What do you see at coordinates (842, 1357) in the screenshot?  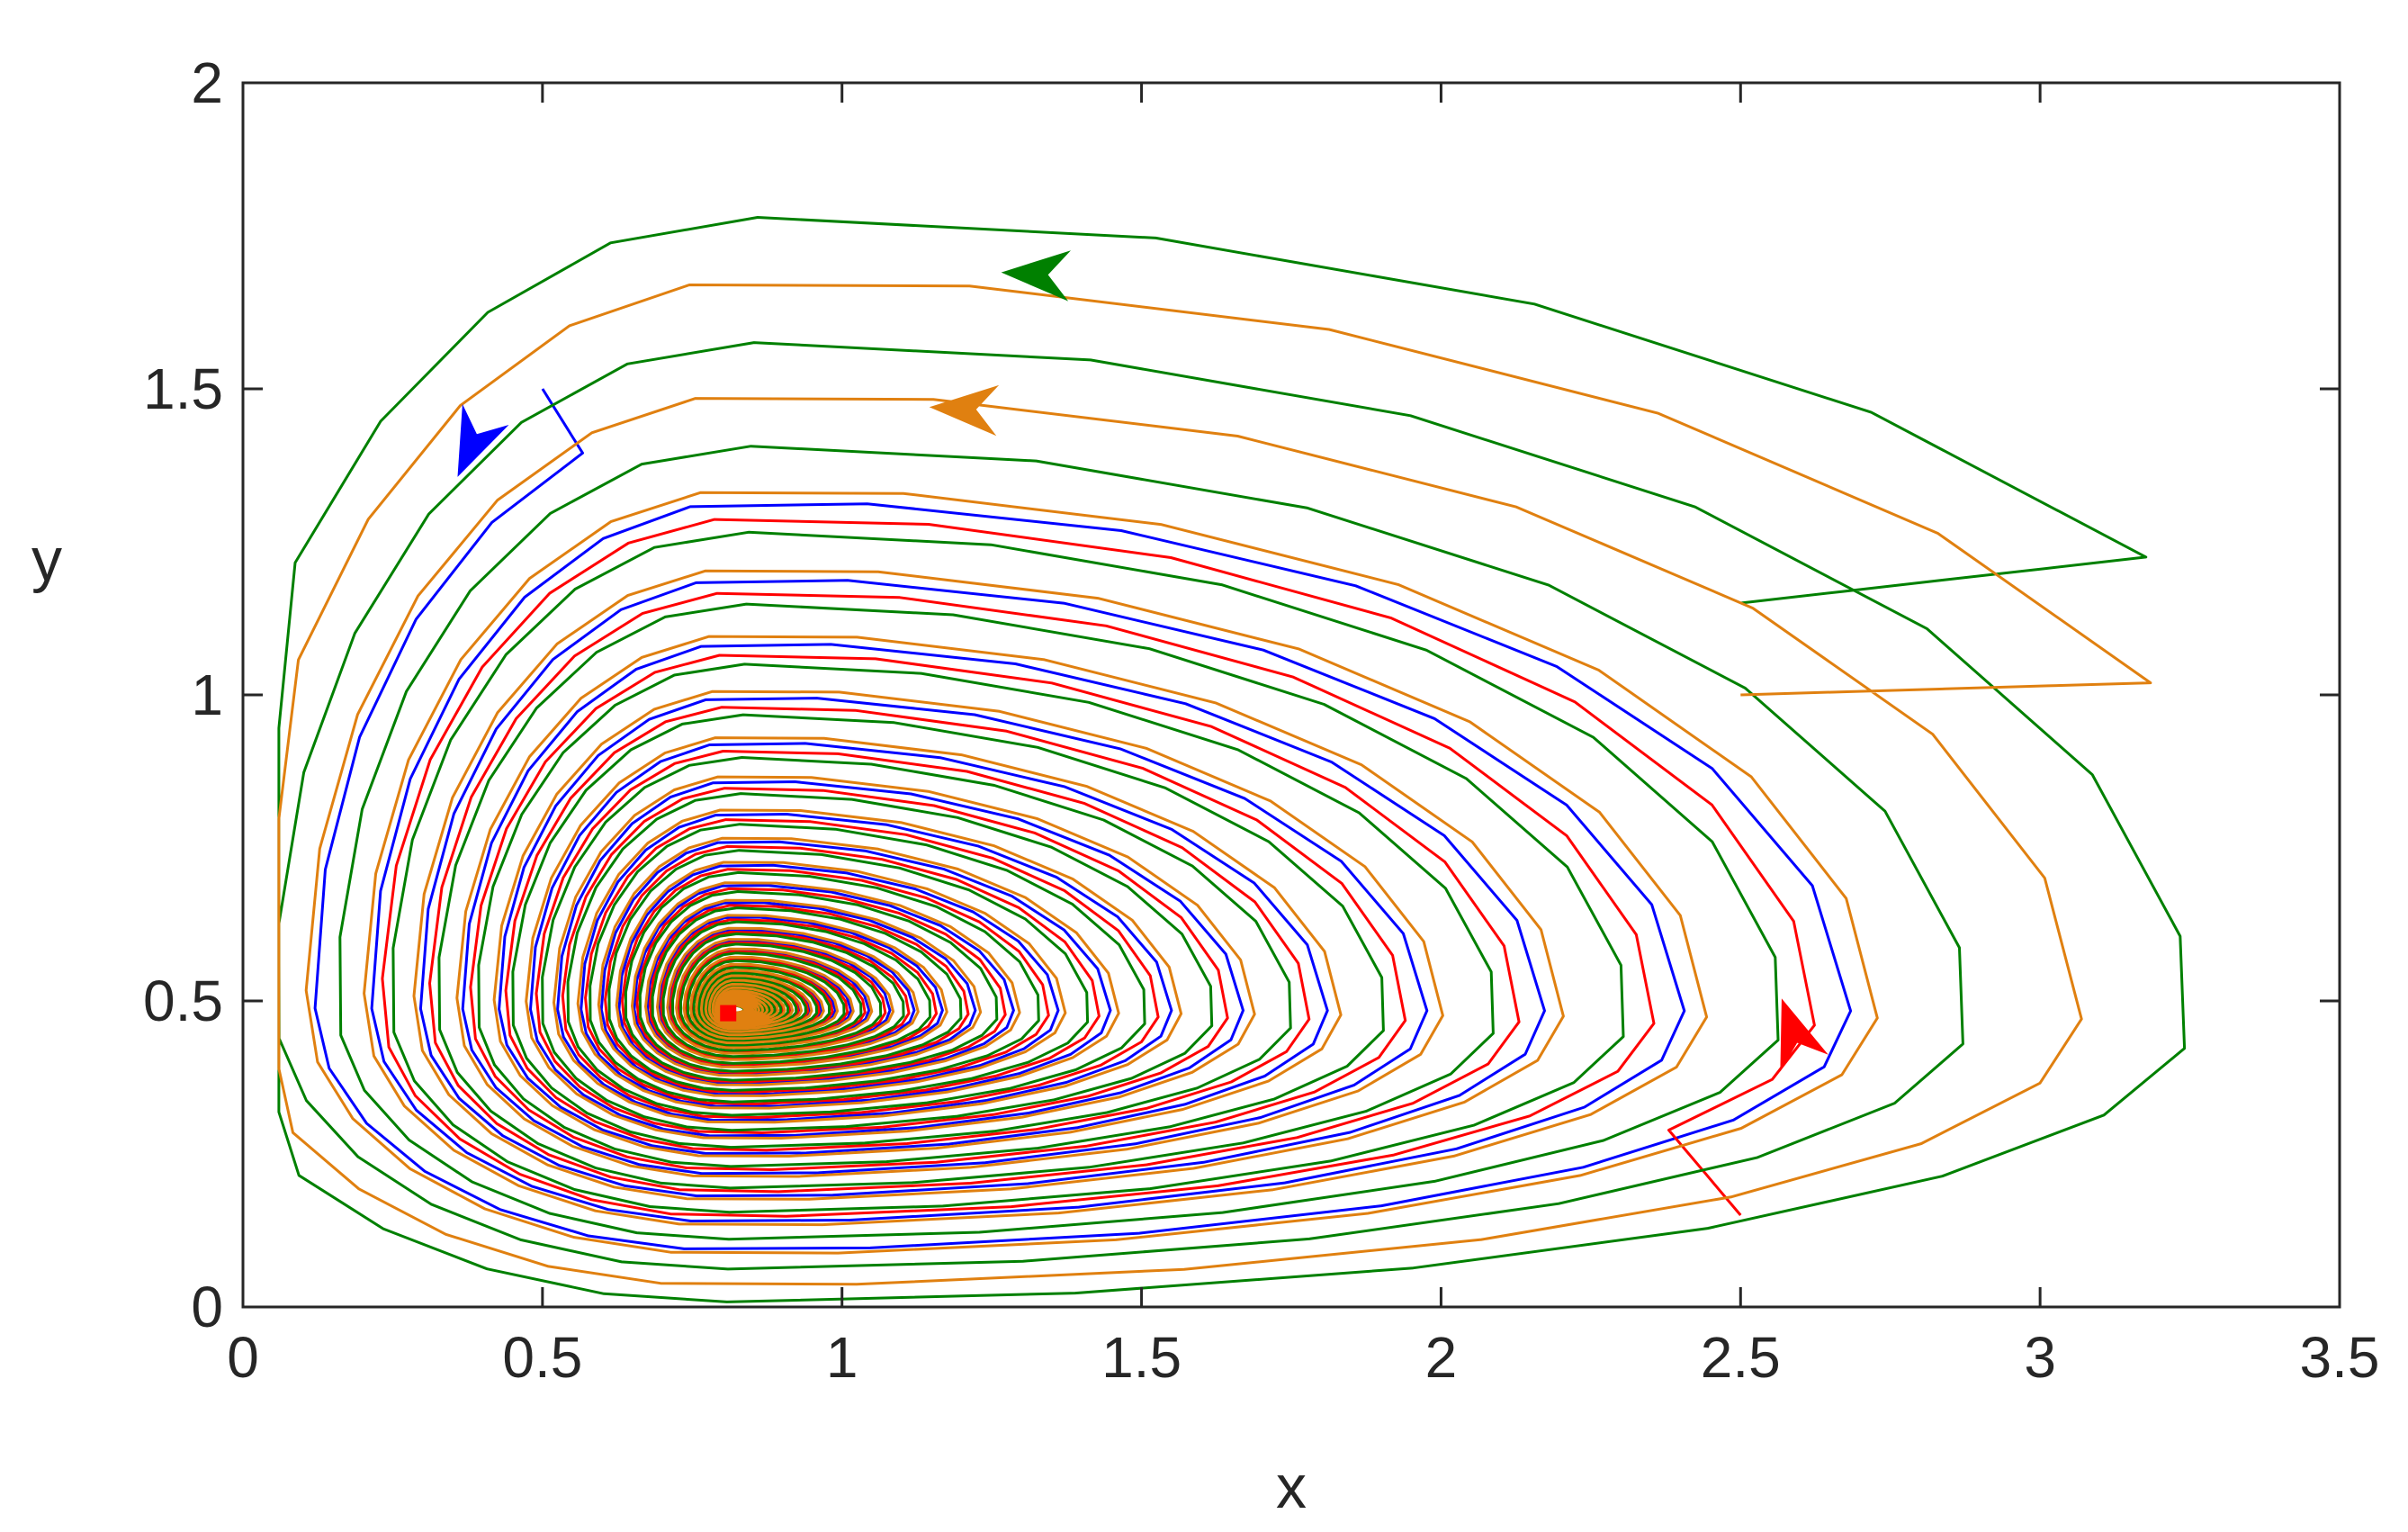 I see `x-tick-label: 1` at bounding box center [842, 1357].